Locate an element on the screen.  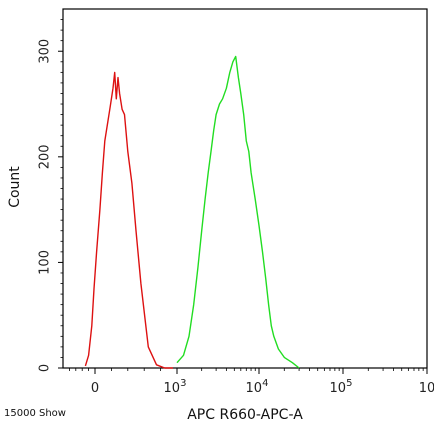
x-tick-exponent-1: 3 is located at coordinates (183, 383).